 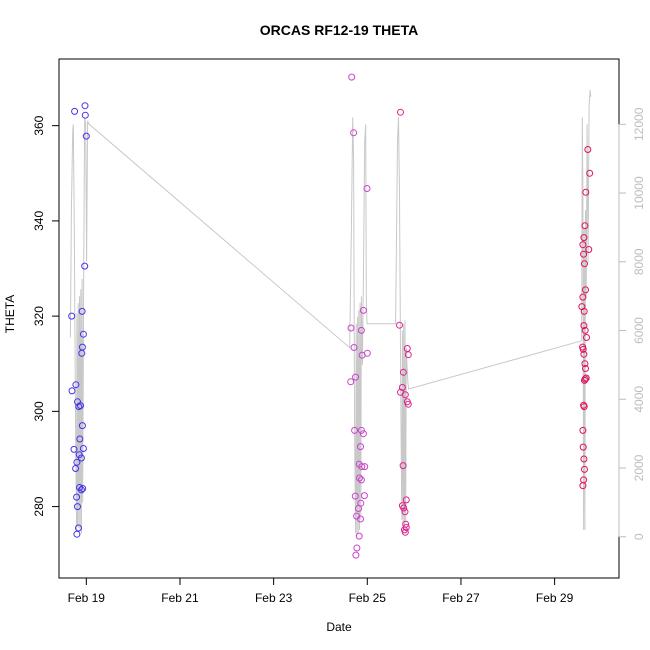 I want to click on x-tick-label: Feb 29, so click(x=555, y=598).